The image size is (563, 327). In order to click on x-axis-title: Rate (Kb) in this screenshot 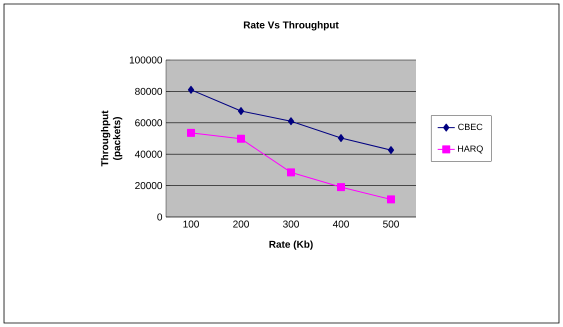, I will do `click(291, 245)`.